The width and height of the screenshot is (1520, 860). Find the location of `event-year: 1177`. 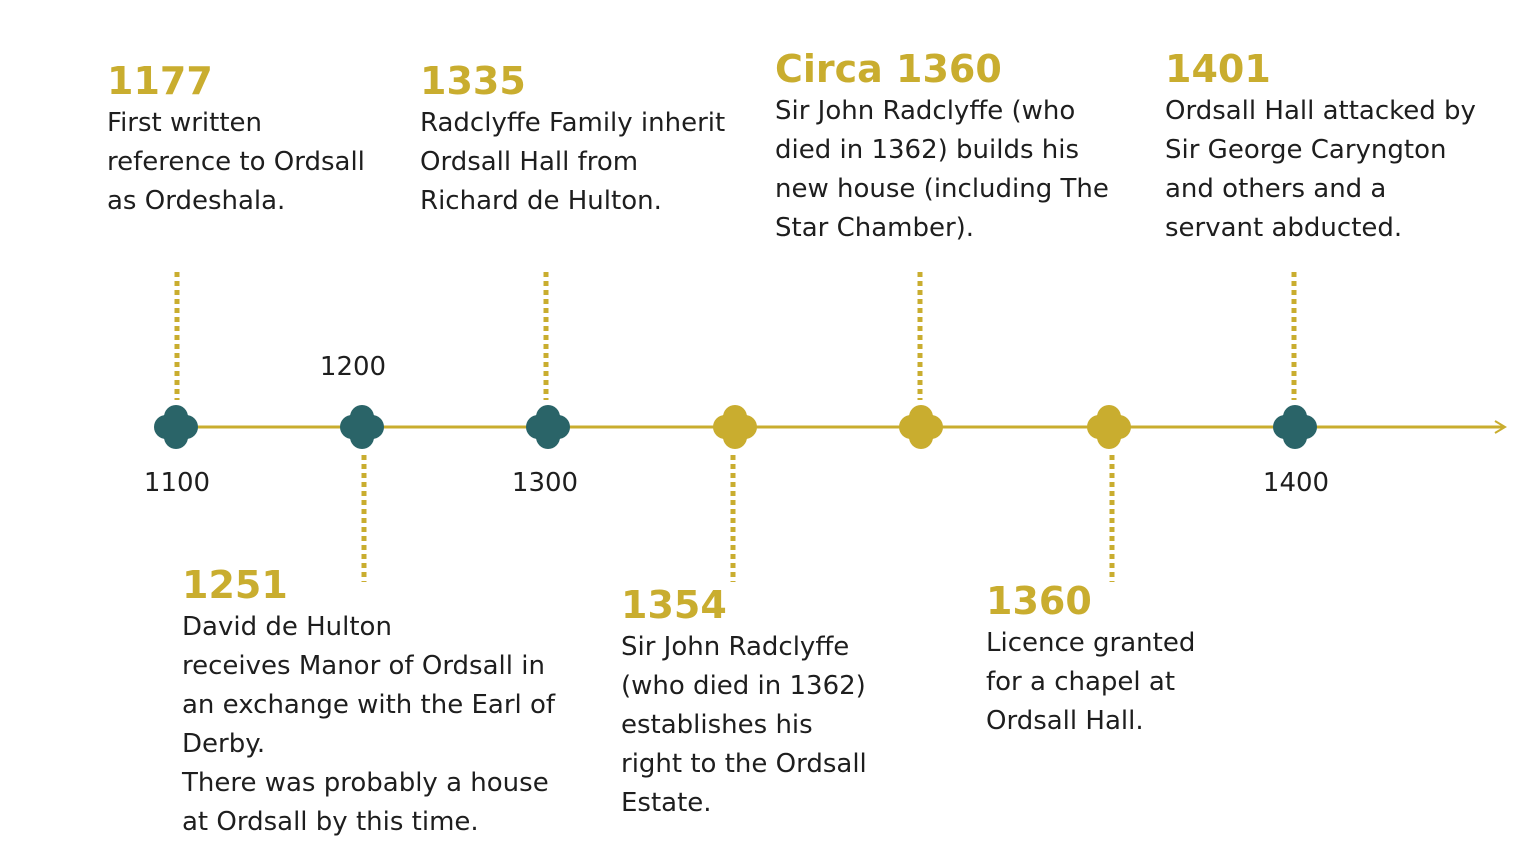

event-year: 1177 is located at coordinates (160, 81).